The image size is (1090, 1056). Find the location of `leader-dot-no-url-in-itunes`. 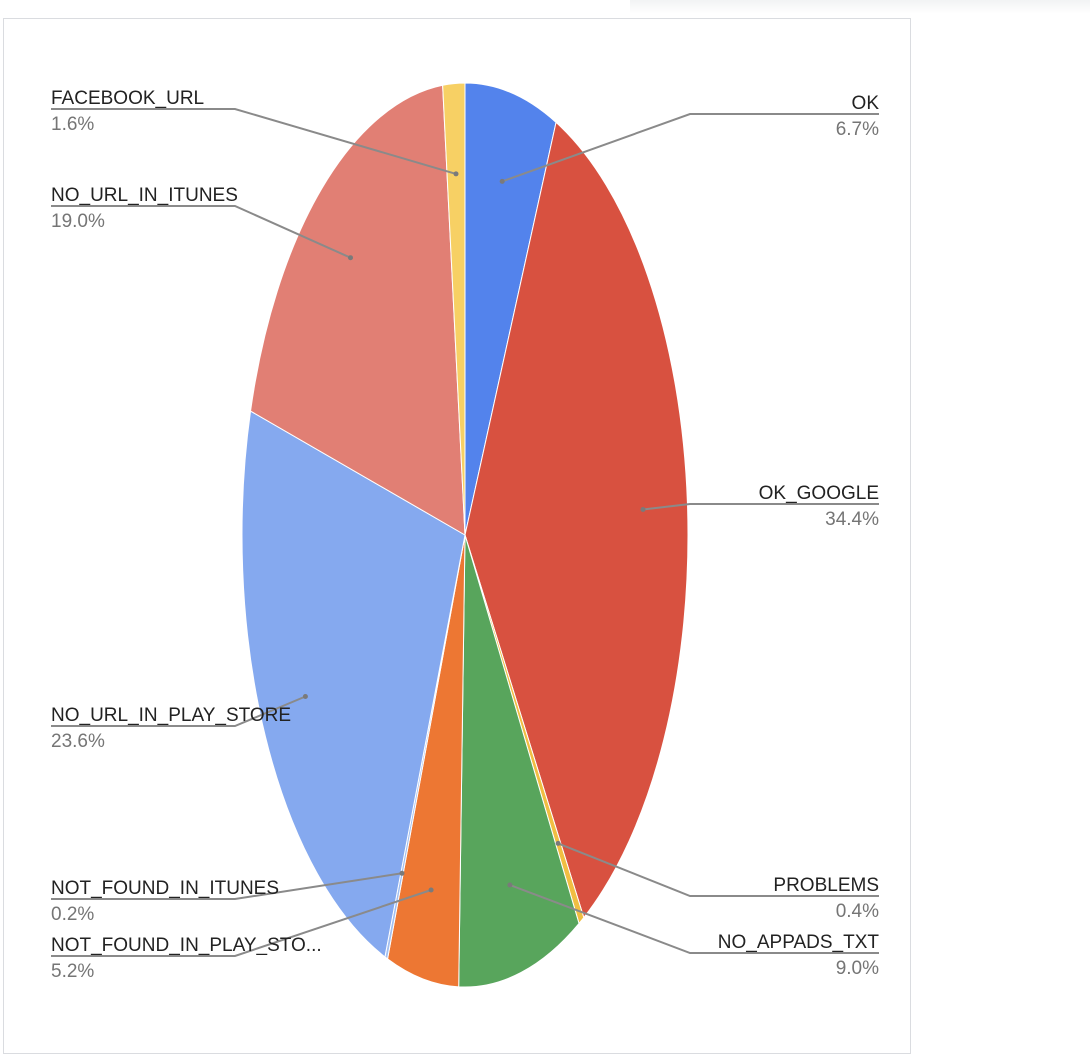

leader-dot-no-url-in-itunes is located at coordinates (350, 258).